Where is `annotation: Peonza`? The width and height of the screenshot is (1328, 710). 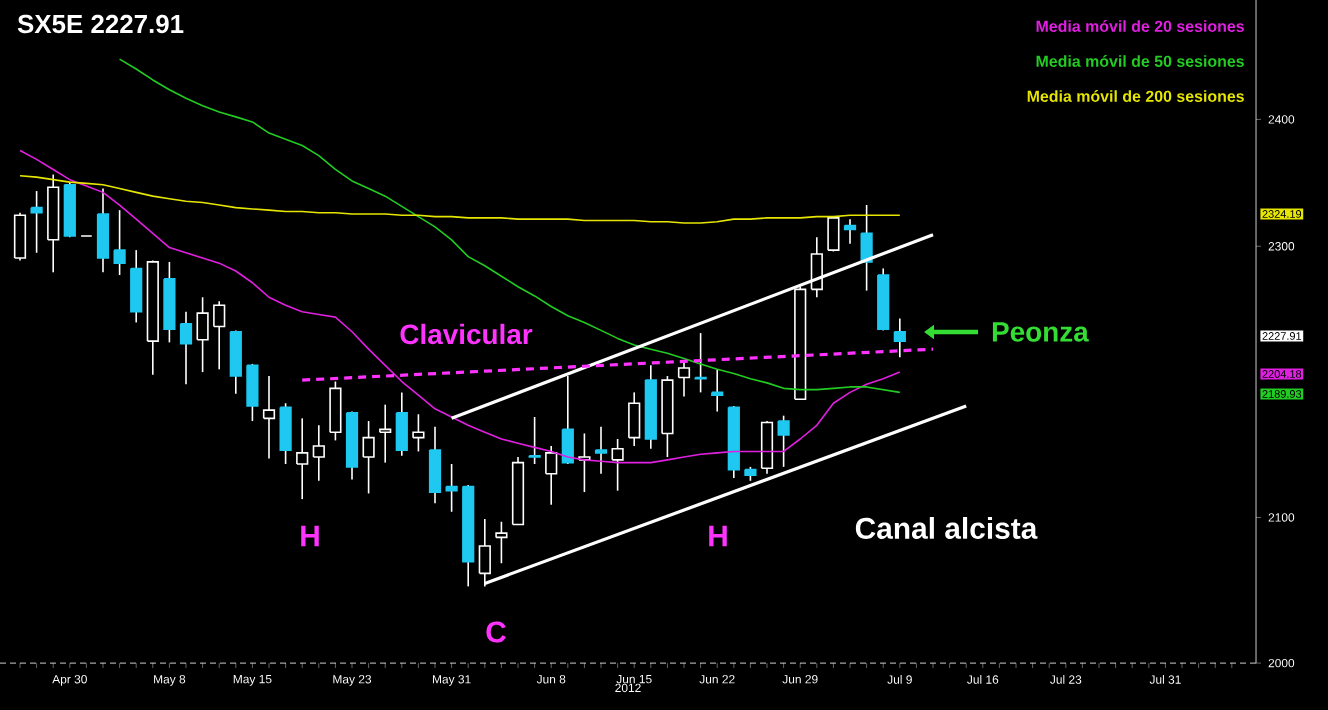 annotation: Peonza is located at coordinates (1040, 332).